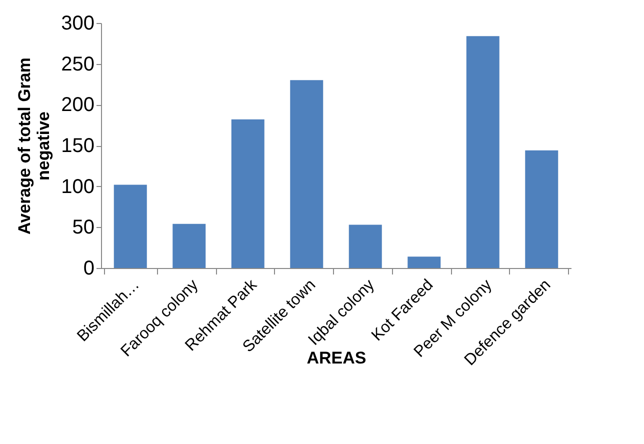 The height and width of the screenshot is (444, 644). I want to click on x-axis-title: AREAS, so click(336, 358).